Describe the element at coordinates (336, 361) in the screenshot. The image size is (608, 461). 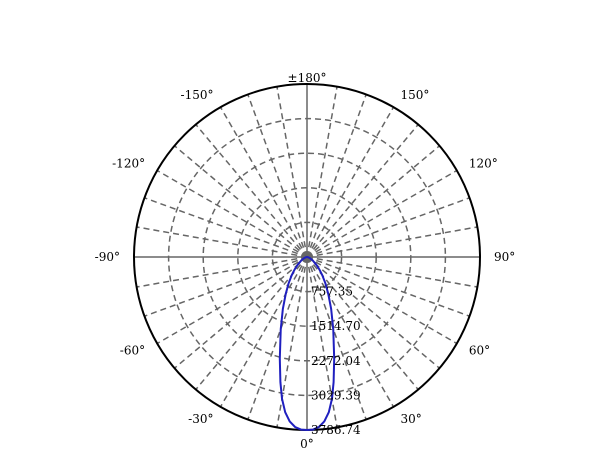
I see `radial-tick-label: 2272.04` at that location.